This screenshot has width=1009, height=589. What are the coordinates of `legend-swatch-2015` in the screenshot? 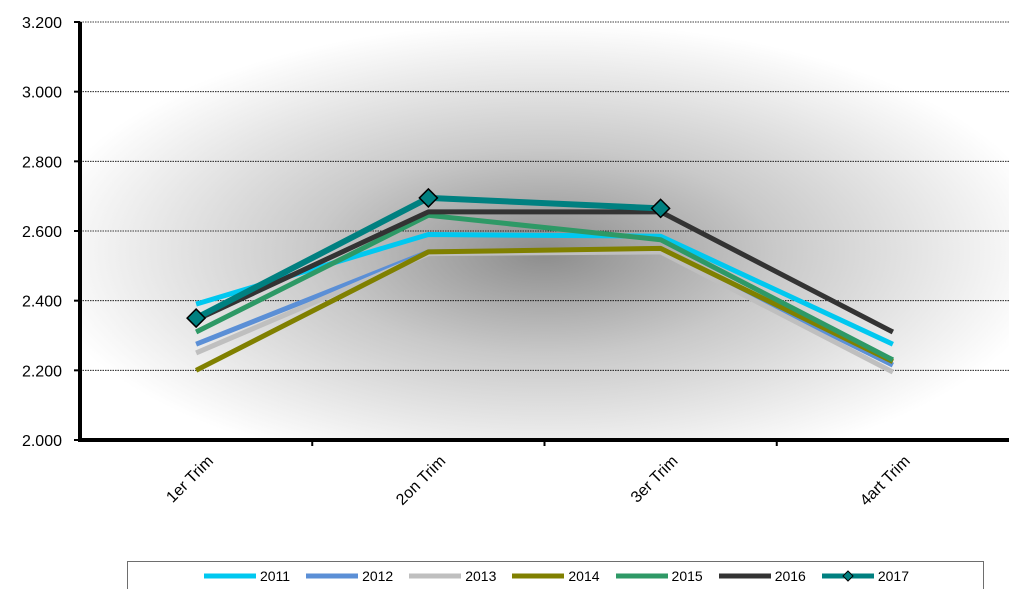 It's located at (642, 576).